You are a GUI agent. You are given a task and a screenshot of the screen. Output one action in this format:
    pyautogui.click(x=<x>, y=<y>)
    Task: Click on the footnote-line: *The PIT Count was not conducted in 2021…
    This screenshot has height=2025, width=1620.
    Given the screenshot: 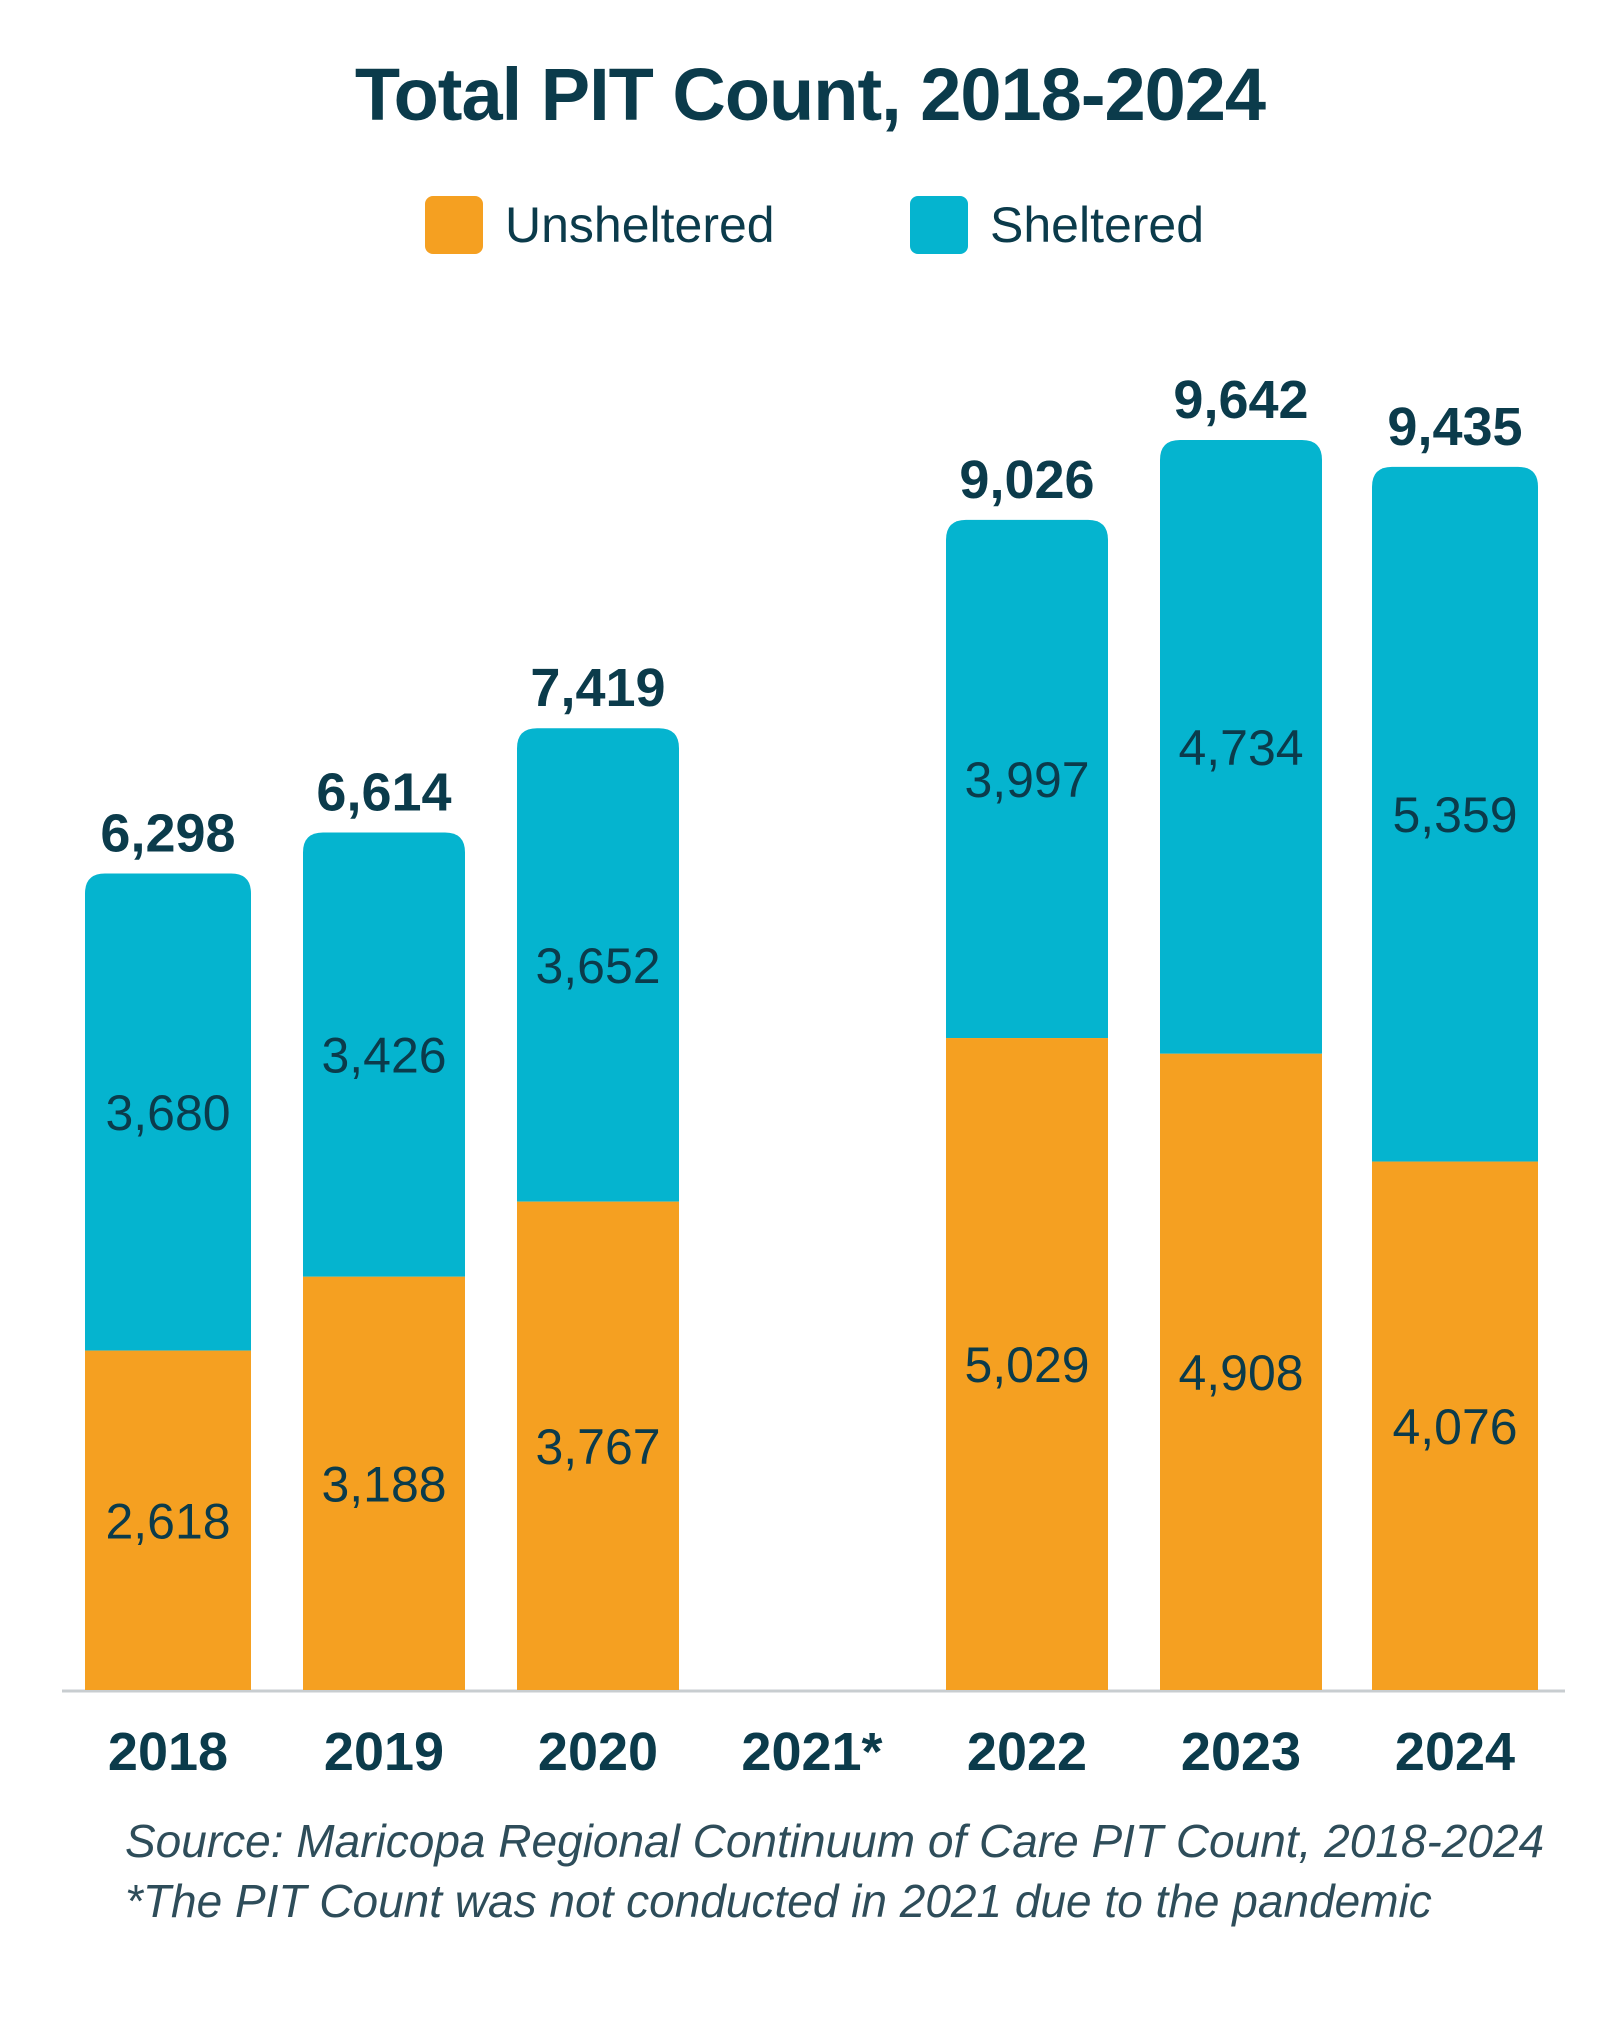 What is the action you would take?
    pyautogui.click(x=778, y=1900)
    